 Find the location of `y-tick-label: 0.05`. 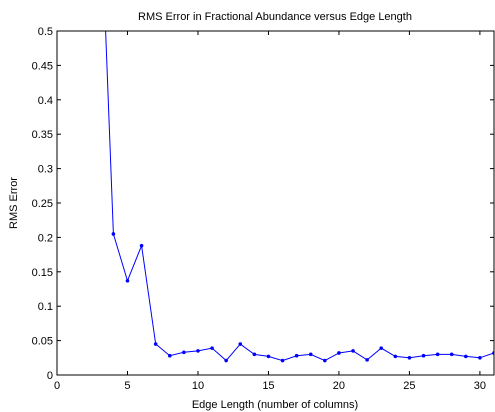

y-tick-label: 0.05 is located at coordinates (42, 342).